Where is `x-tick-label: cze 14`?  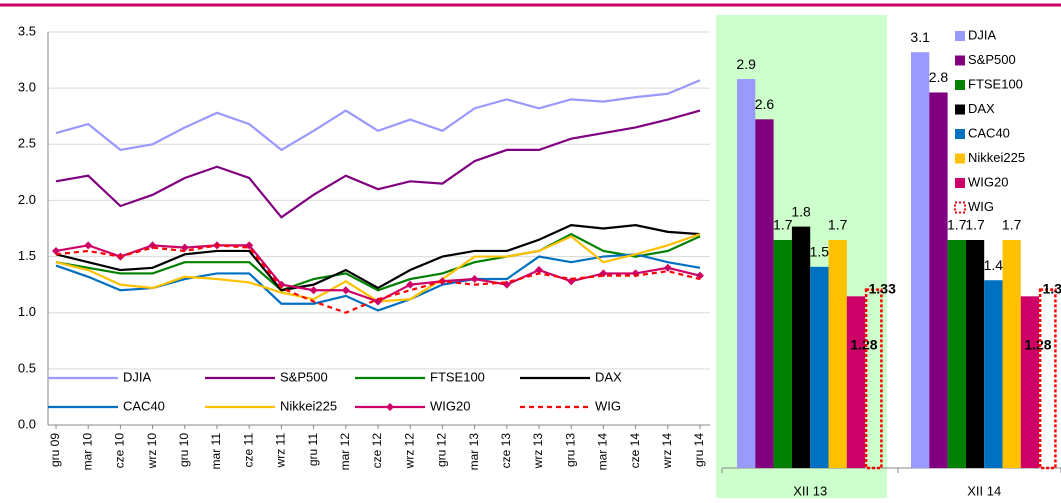 x-tick-label: cze 14 is located at coordinates (635, 451).